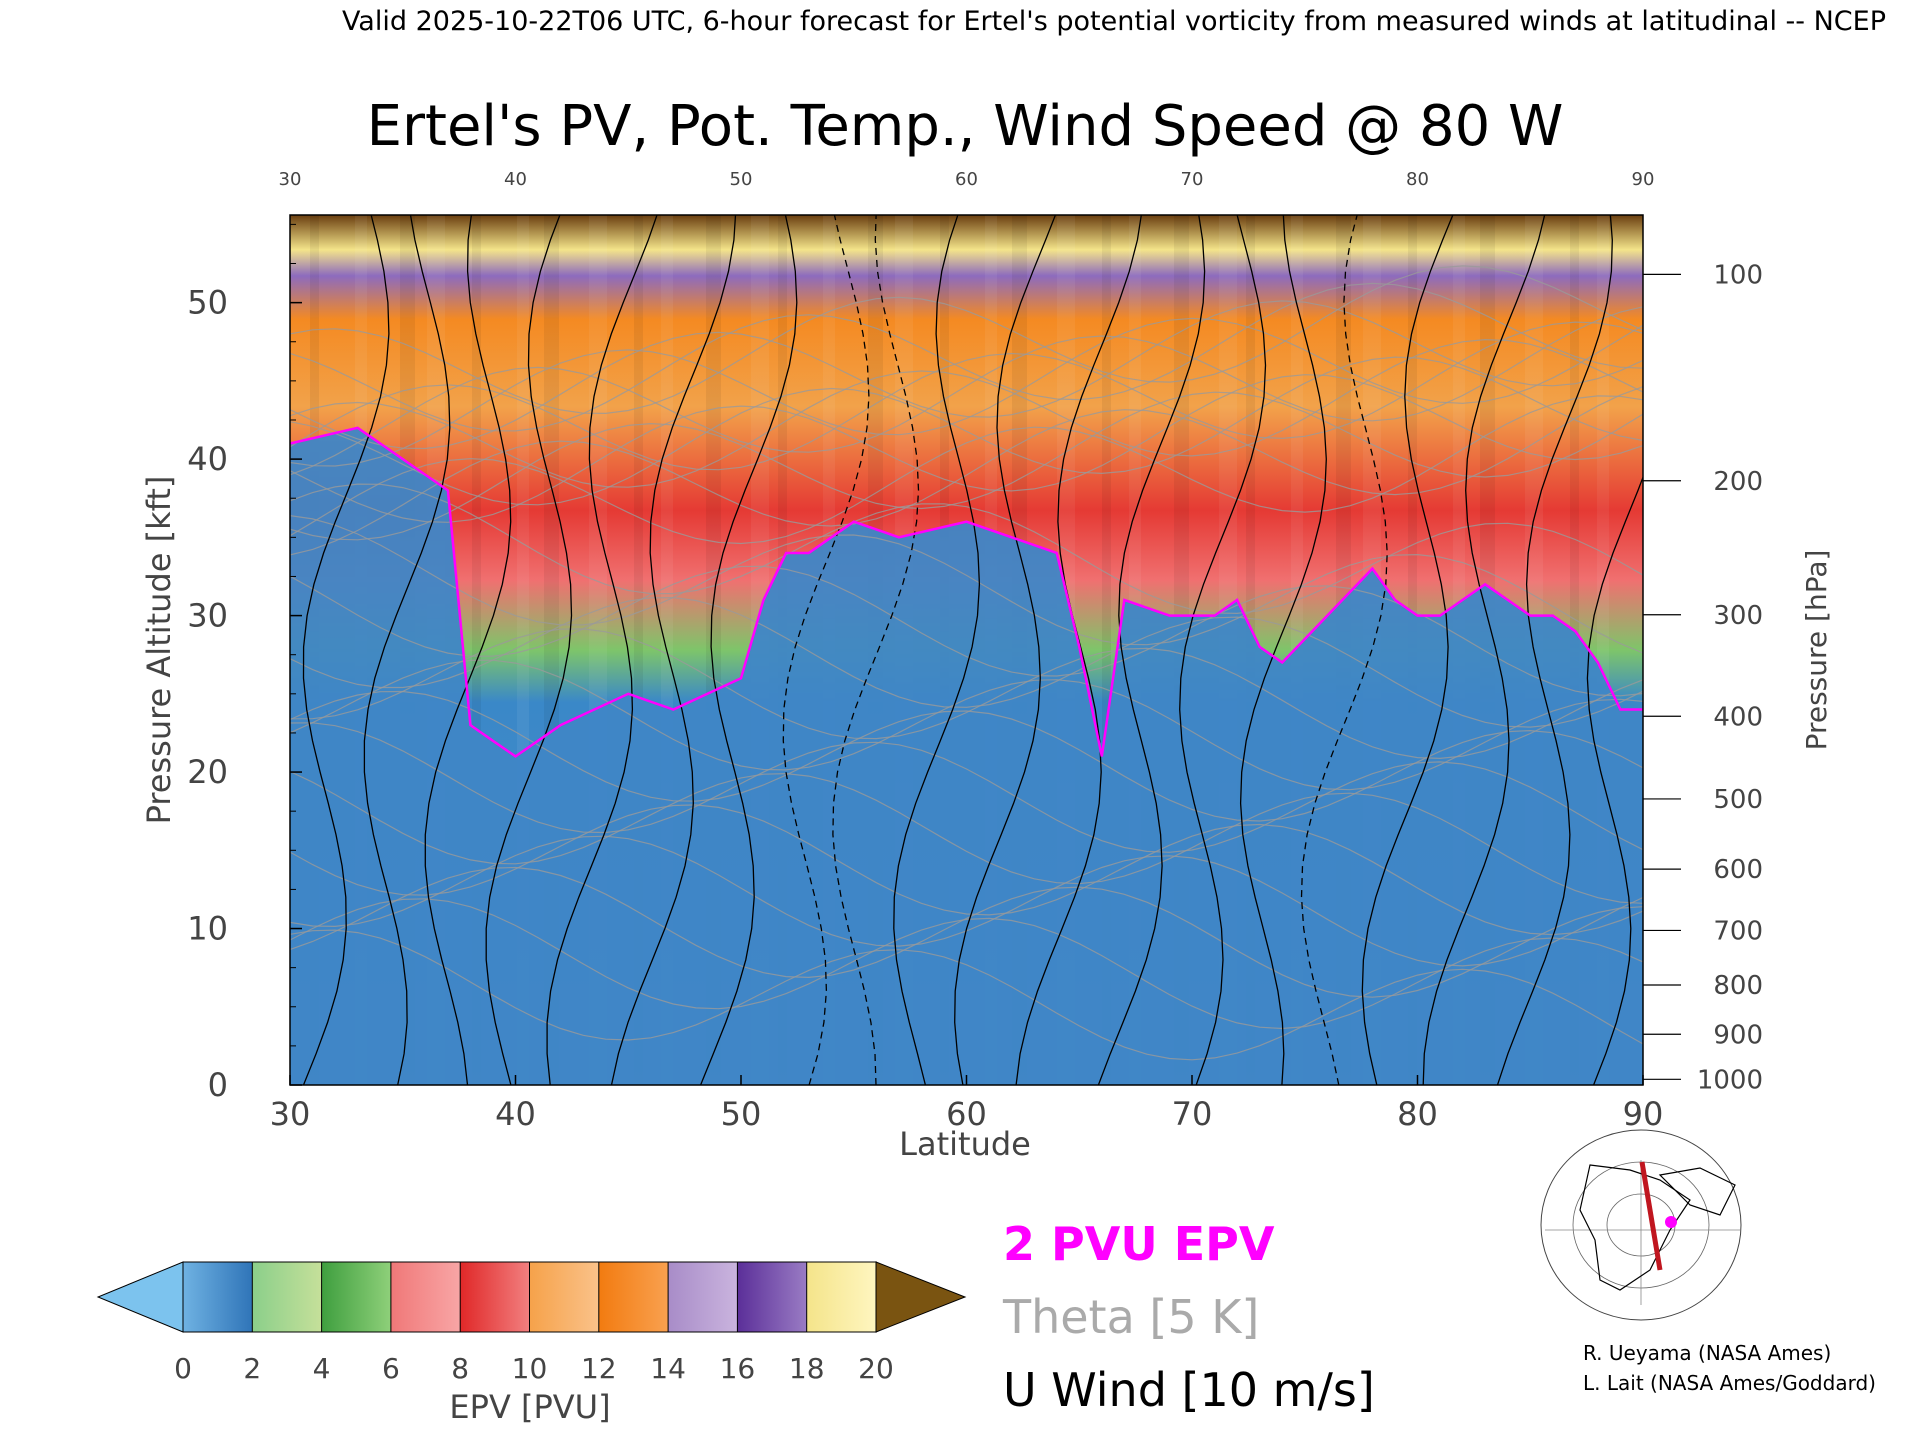  What do you see at coordinates (738, 1368) in the screenshot?
I see `colorbar-tick-label: 16` at bounding box center [738, 1368].